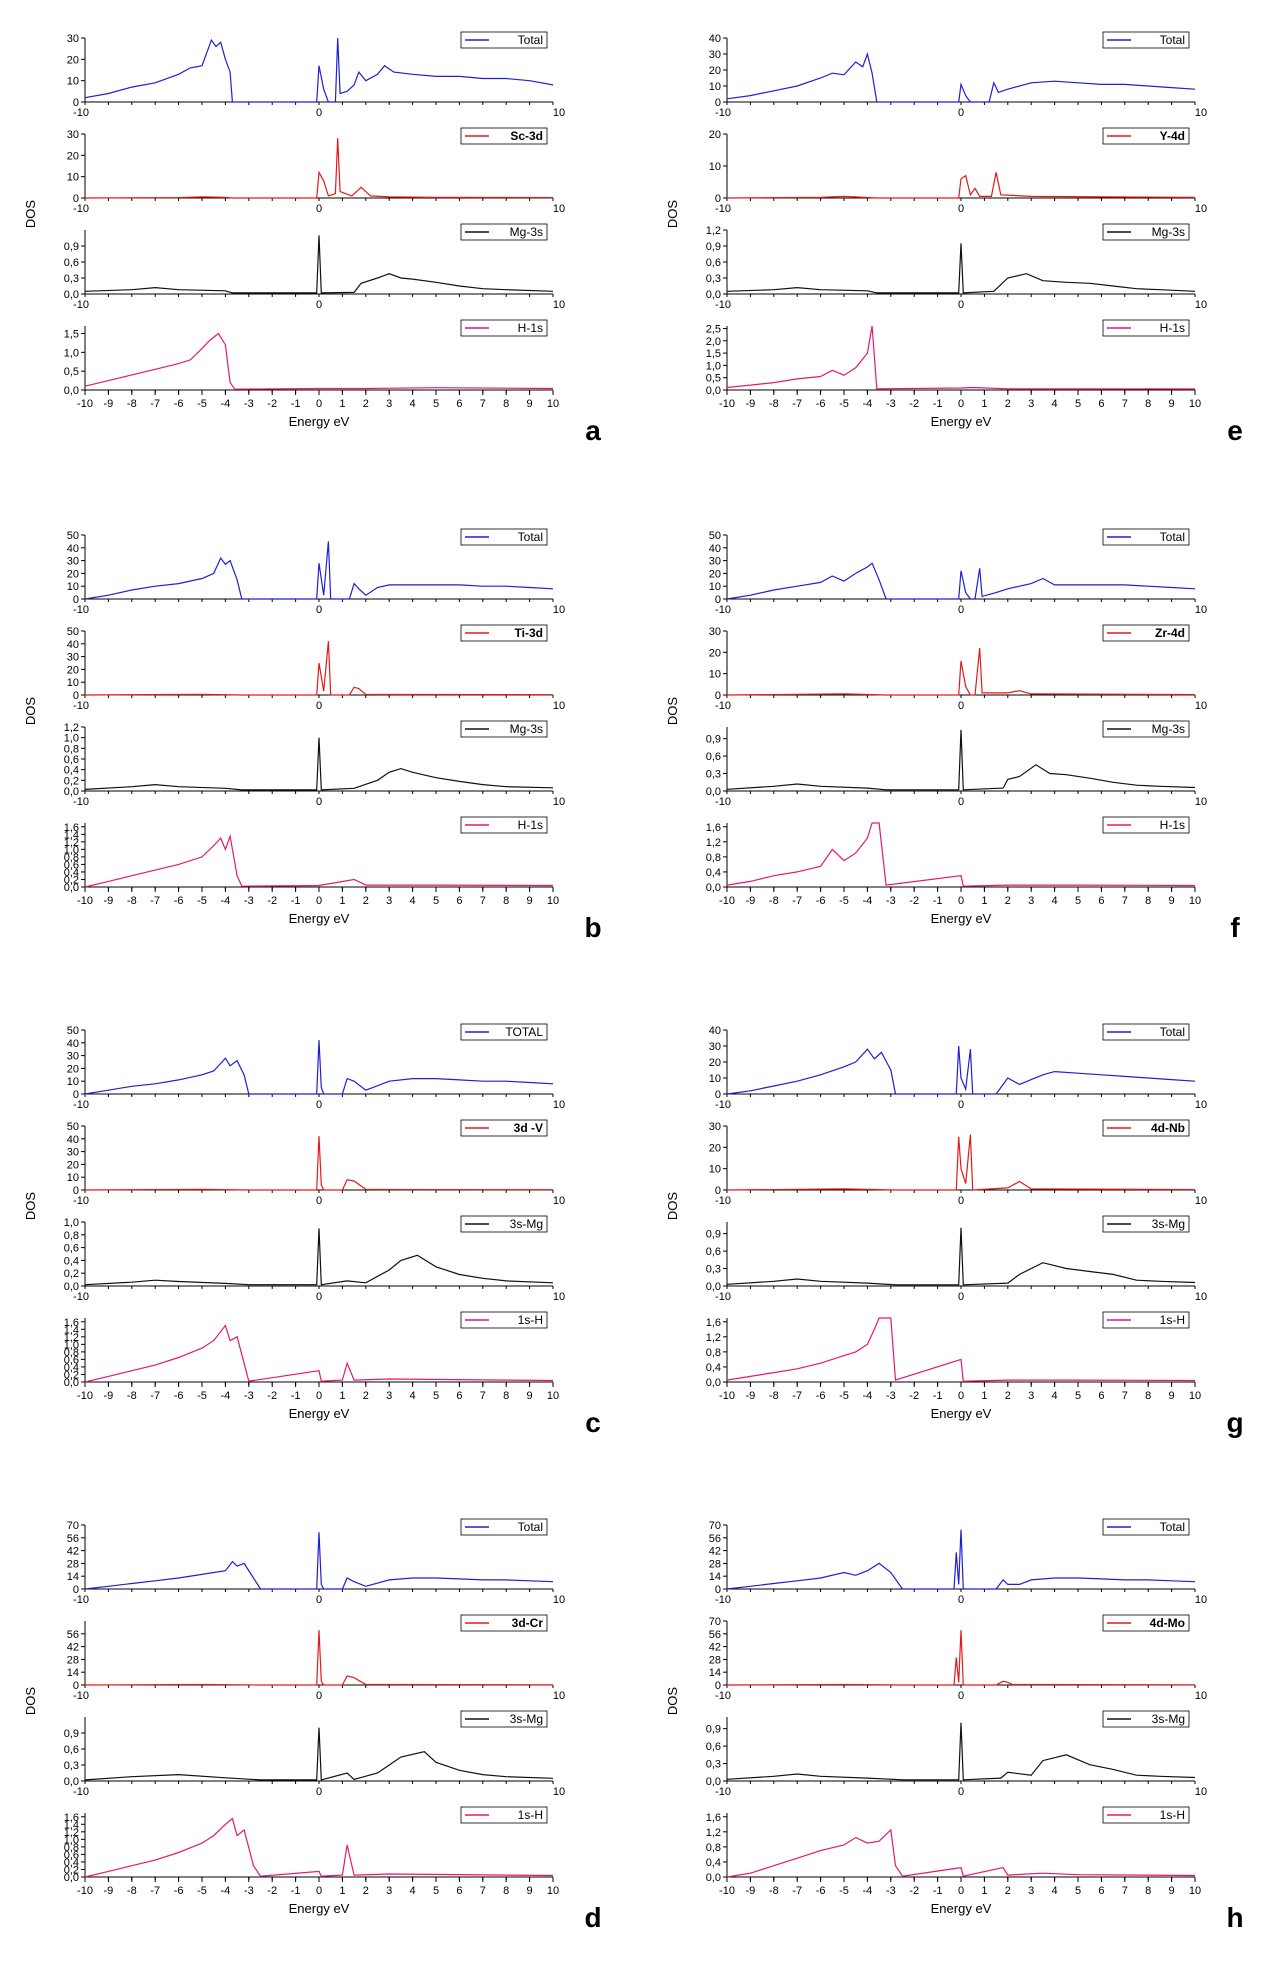 The width and height of the screenshot is (1261, 1987). What do you see at coordinates (314, 1754) in the screenshot?
I see `subplot-d-2: 0,0 0,3 0,6 0,9 3s-Mg -10 0 10` at bounding box center [314, 1754].